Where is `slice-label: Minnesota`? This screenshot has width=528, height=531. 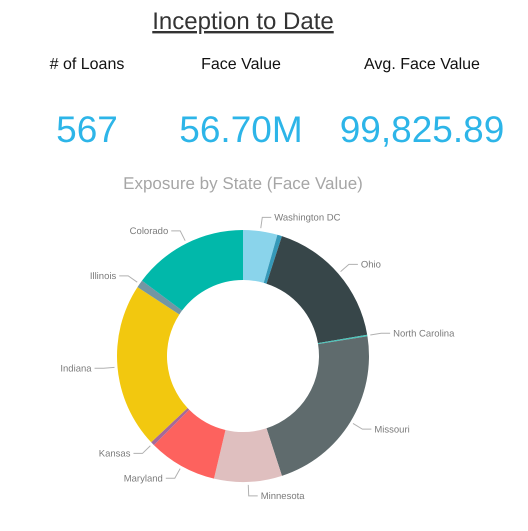 slice-label: Minnesota is located at coordinates (283, 496).